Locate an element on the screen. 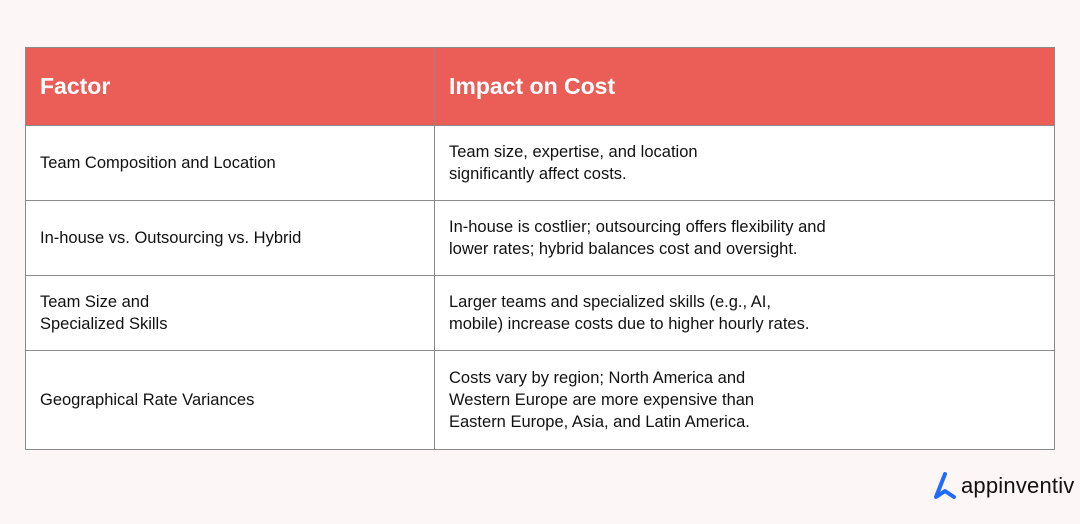  factor-cell: Team Size and Specialized Skills is located at coordinates (230, 313).